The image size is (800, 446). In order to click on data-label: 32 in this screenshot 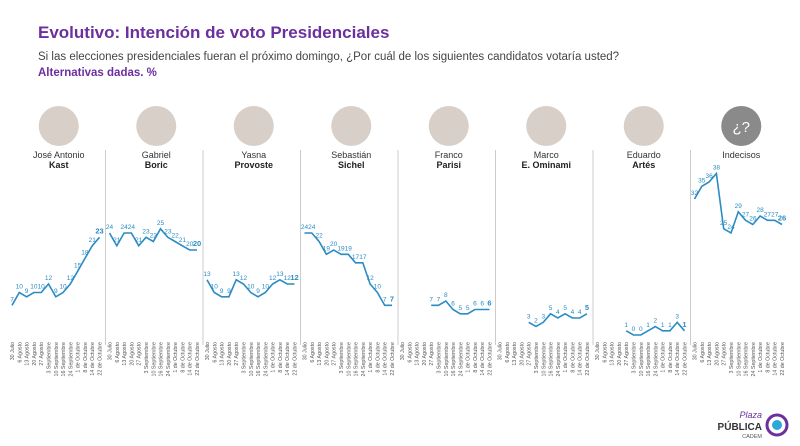, I will do `click(695, 193)`.